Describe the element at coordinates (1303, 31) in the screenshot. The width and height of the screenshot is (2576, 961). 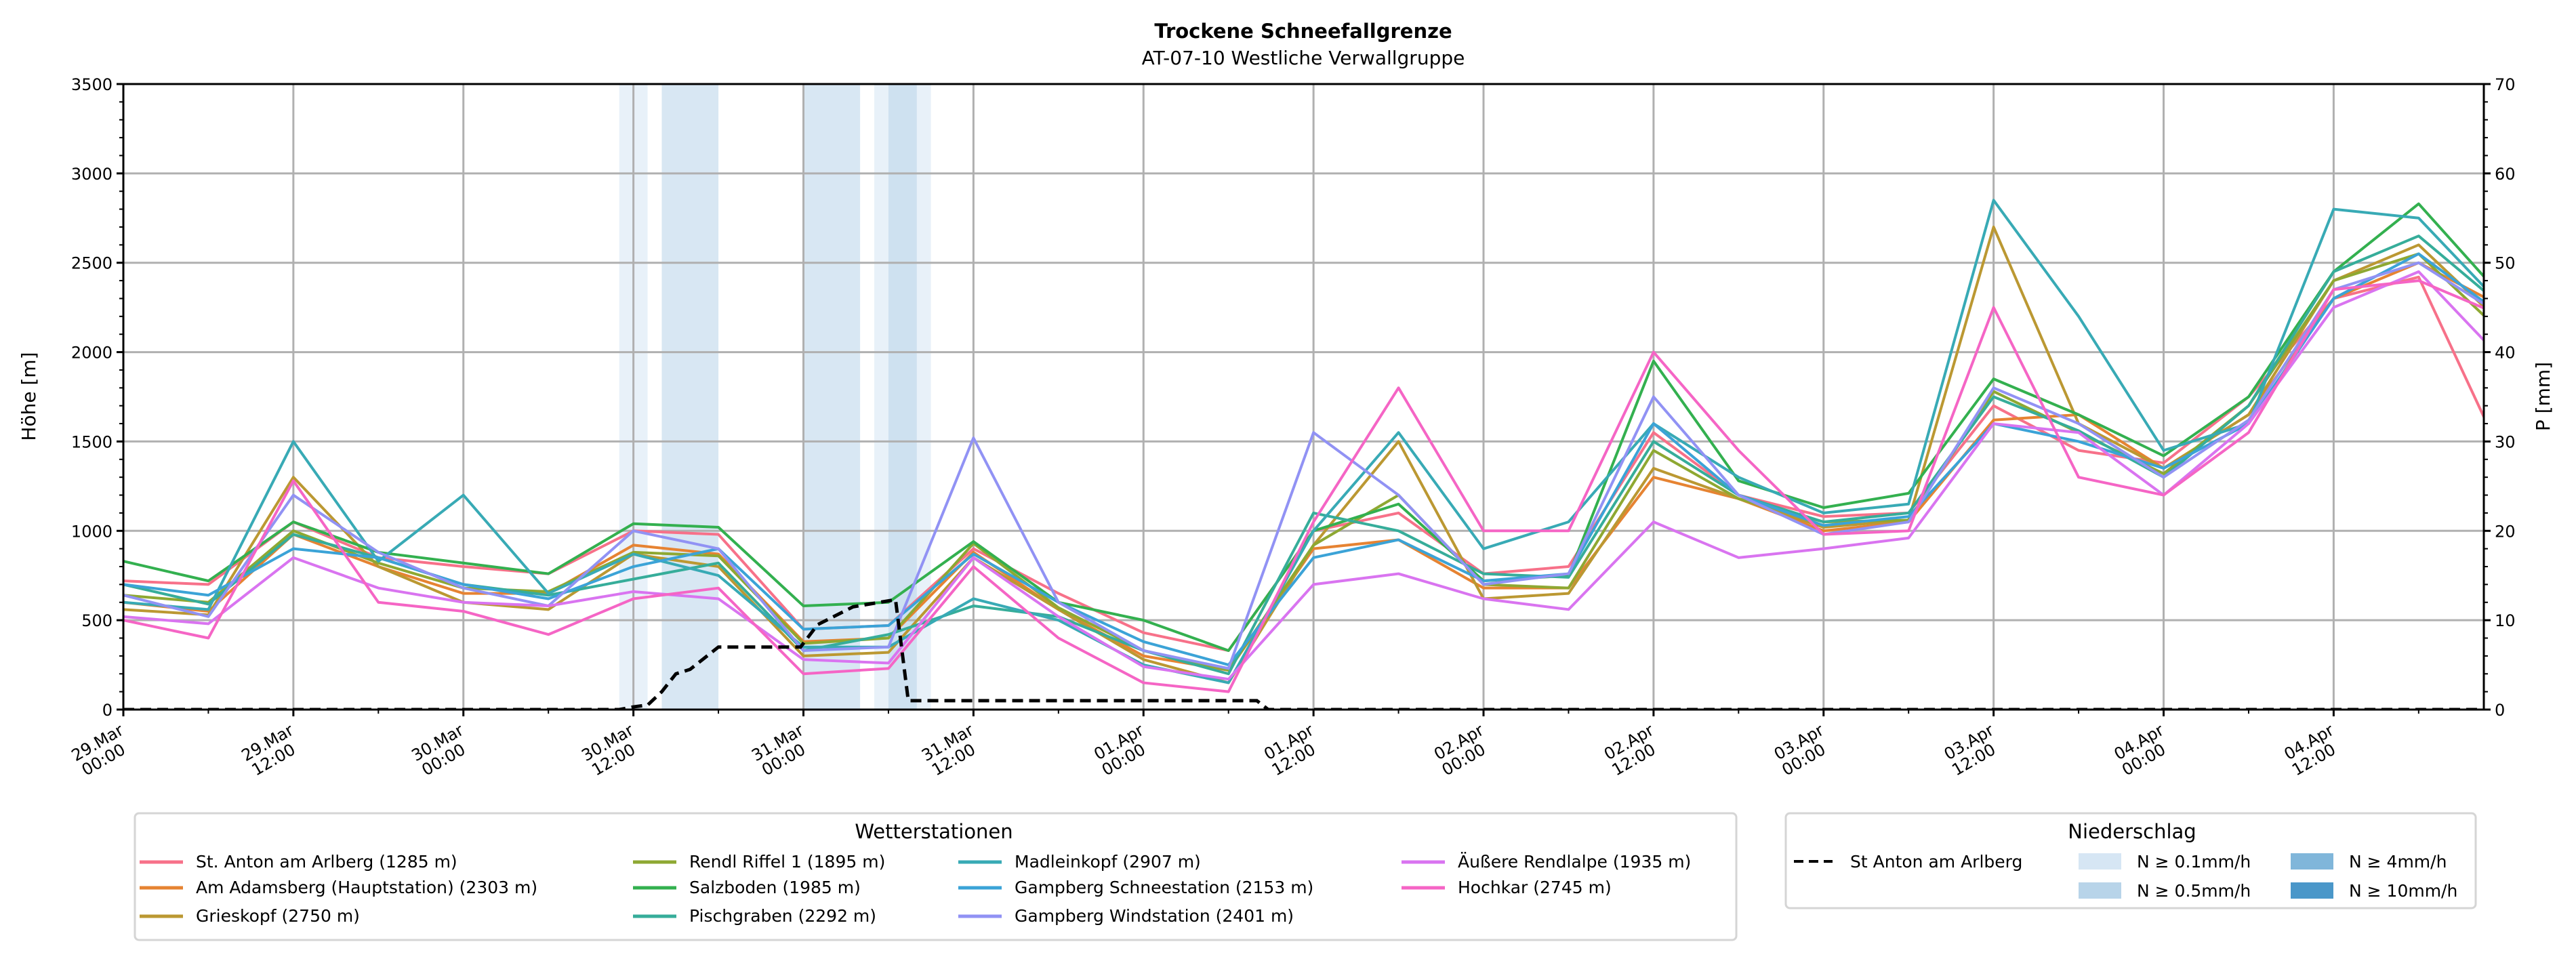
I see `chart-title: Trockene Schneefallgrenze` at that location.